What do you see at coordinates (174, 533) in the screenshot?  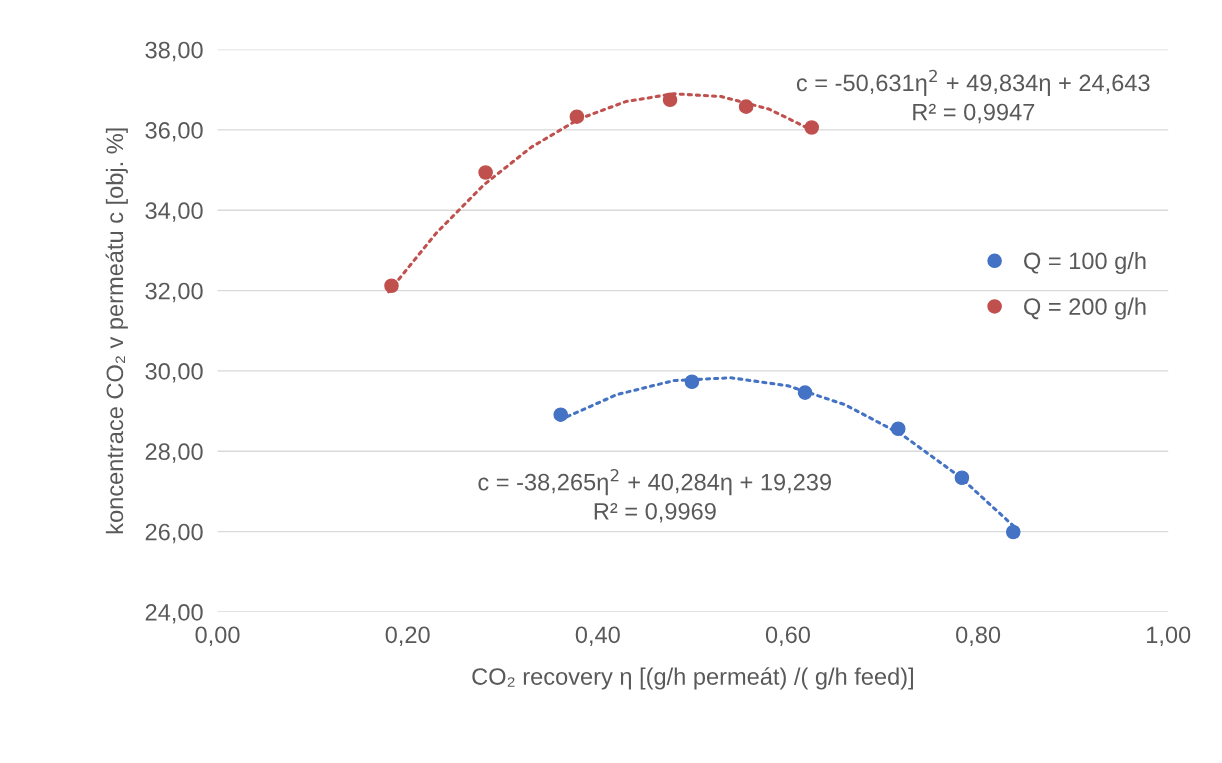 I see `y-tick-label: 26,00` at bounding box center [174, 533].